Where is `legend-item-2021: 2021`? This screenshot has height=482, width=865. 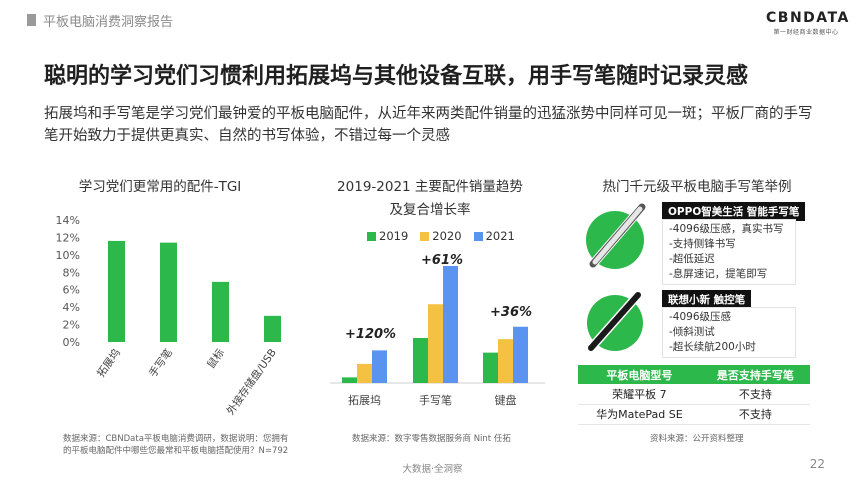
legend-item-2021: 2021 is located at coordinates (494, 236).